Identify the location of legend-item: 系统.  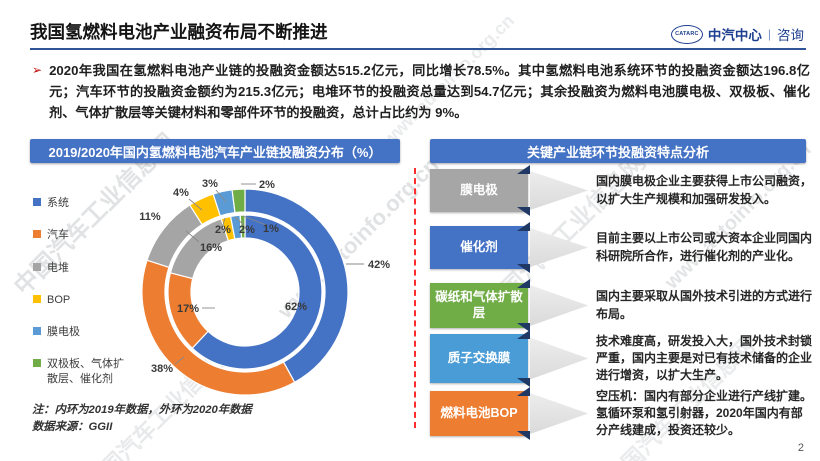
(82, 203).